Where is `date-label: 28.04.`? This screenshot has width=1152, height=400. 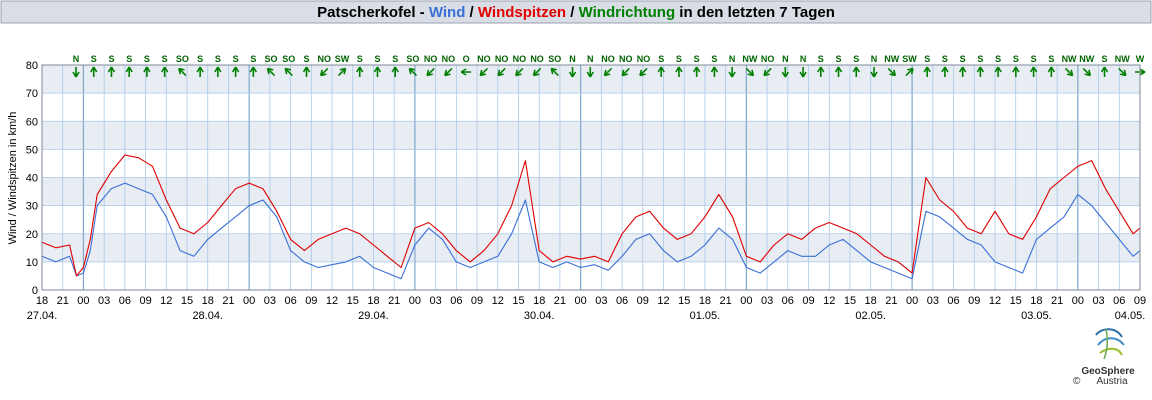 date-label: 28.04. is located at coordinates (207, 316).